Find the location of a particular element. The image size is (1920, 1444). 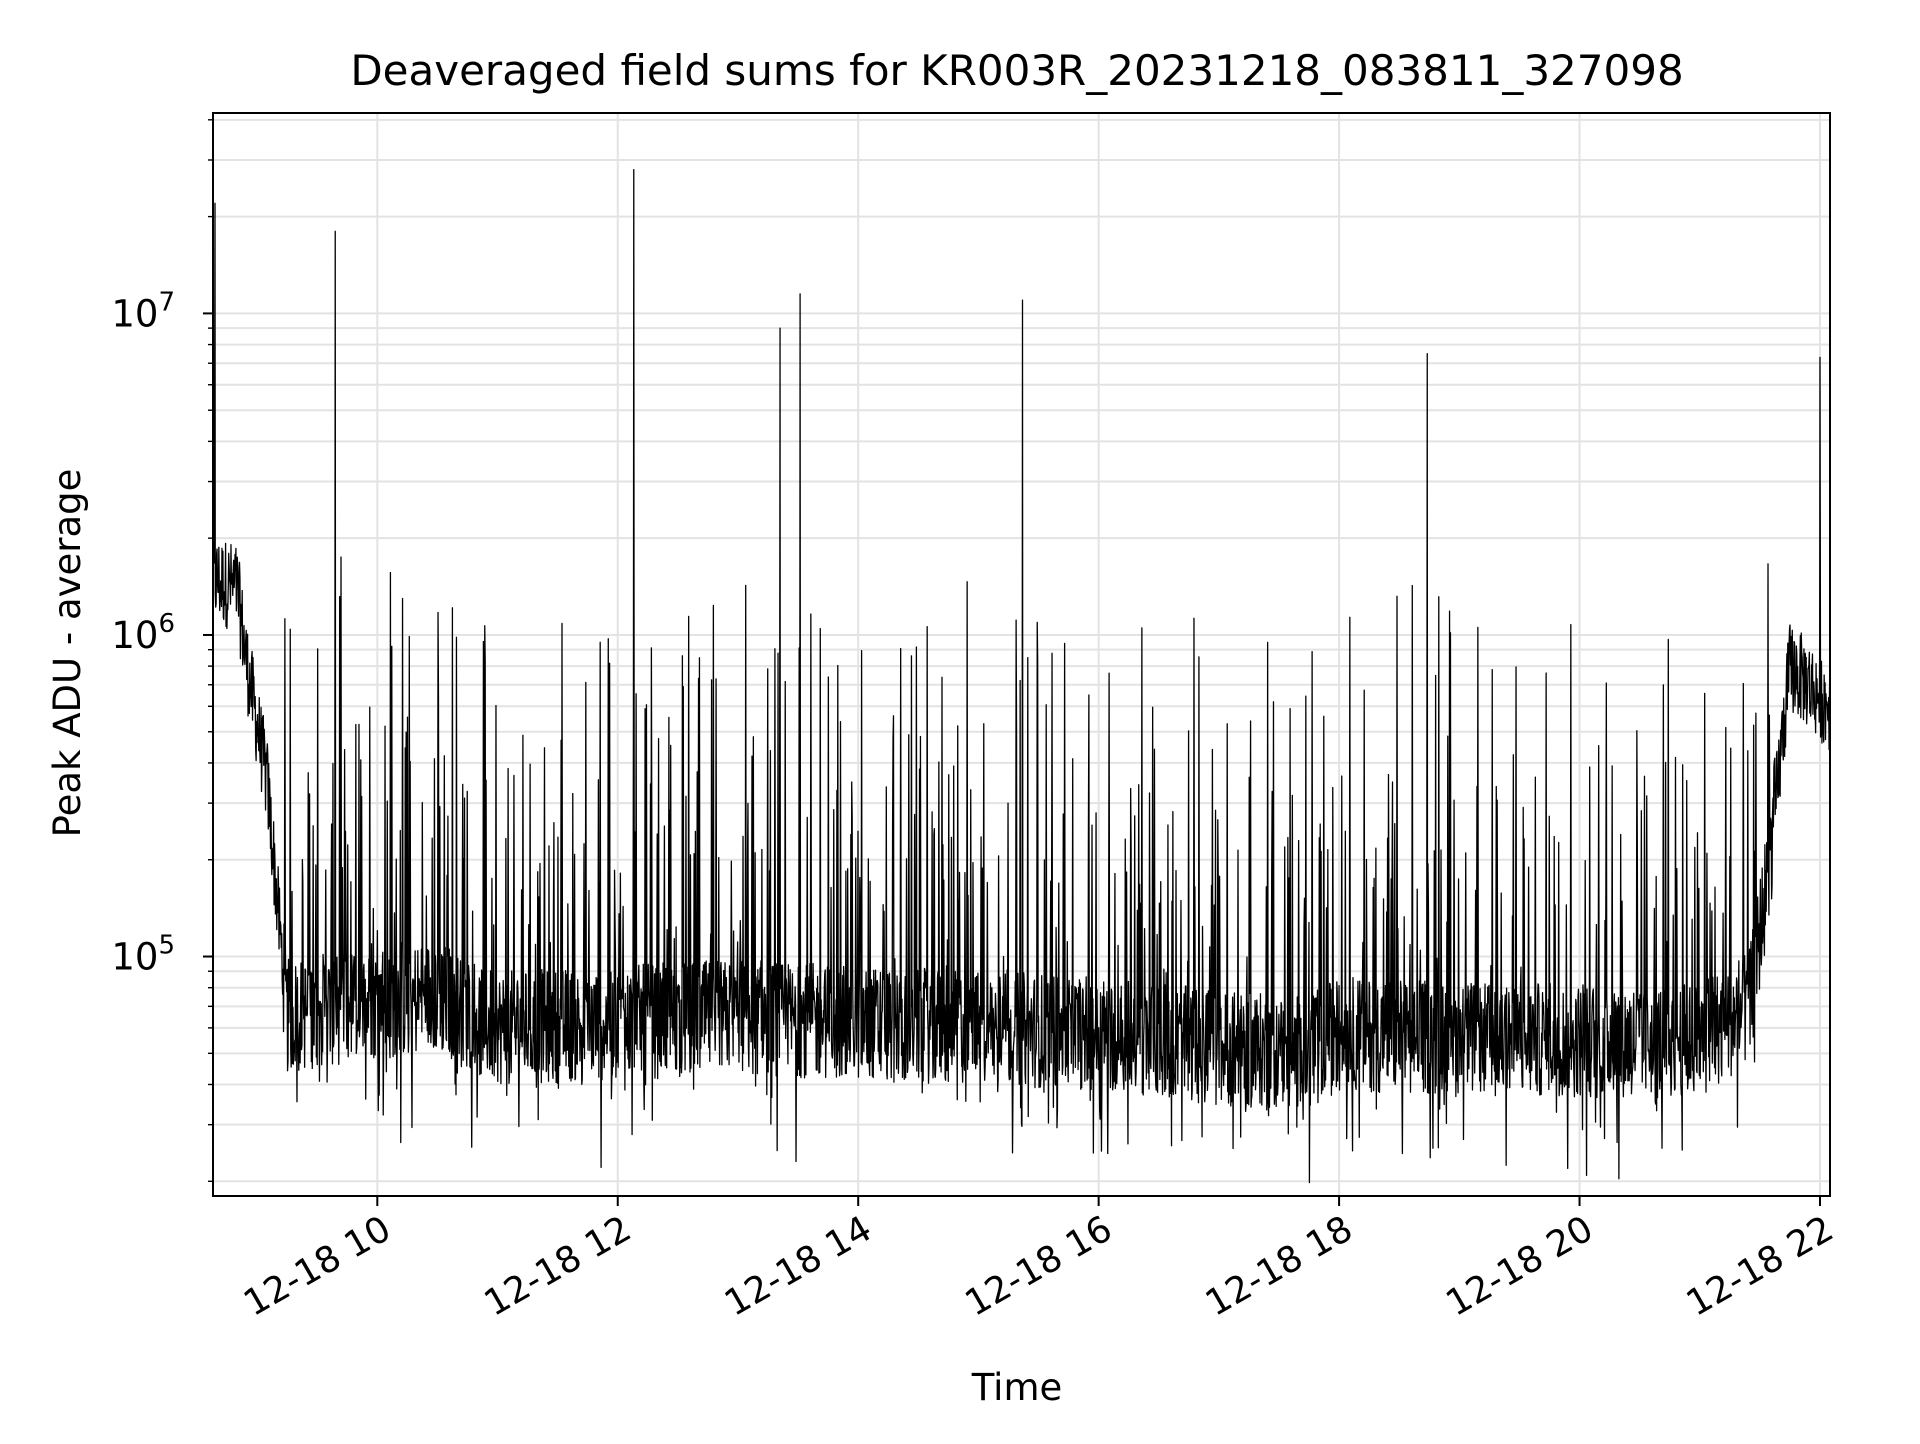

y-tick-label: 105 is located at coordinates (143, 955).